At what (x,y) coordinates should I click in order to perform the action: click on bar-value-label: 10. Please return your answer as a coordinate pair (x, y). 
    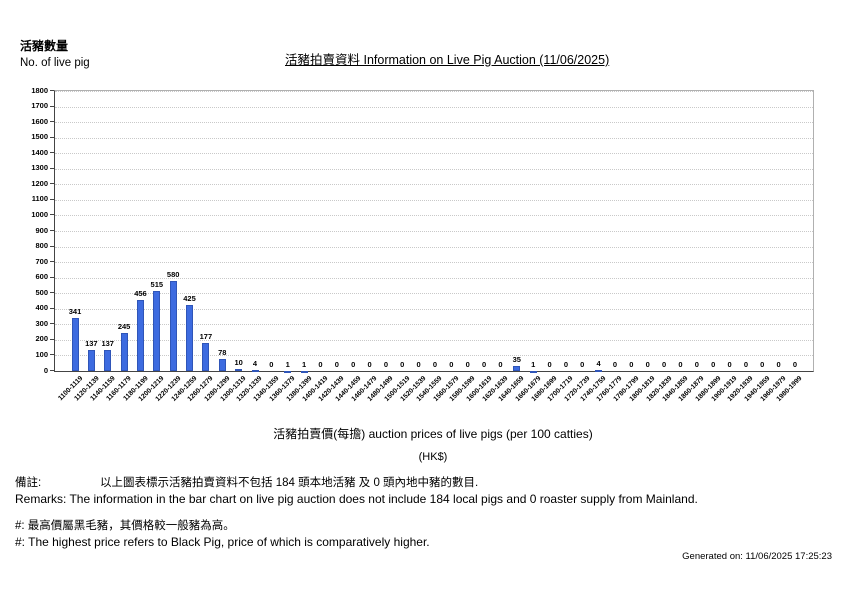
    Looking at the image, I should click on (238, 363).